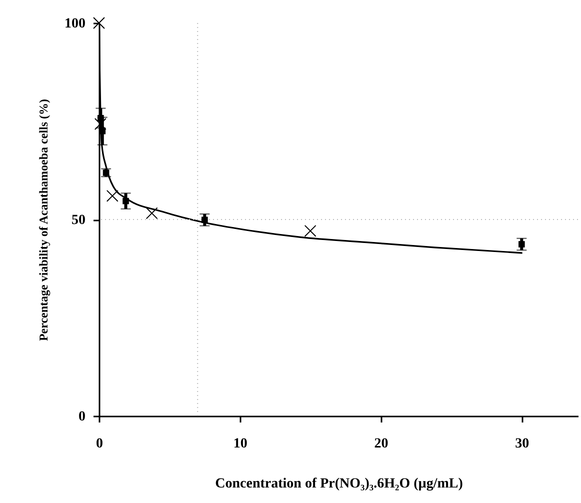 The height and width of the screenshot is (503, 581). What do you see at coordinates (75, 24) in the screenshot?
I see `y-tick-label: 100` at bounding box center [75, 24].